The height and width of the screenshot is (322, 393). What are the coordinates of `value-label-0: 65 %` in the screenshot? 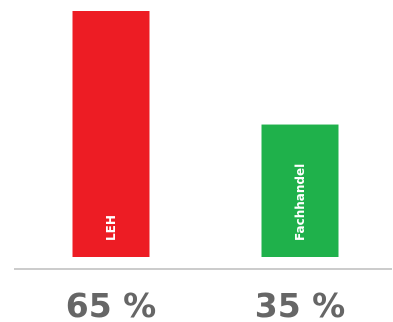 It's located at (111, 304).